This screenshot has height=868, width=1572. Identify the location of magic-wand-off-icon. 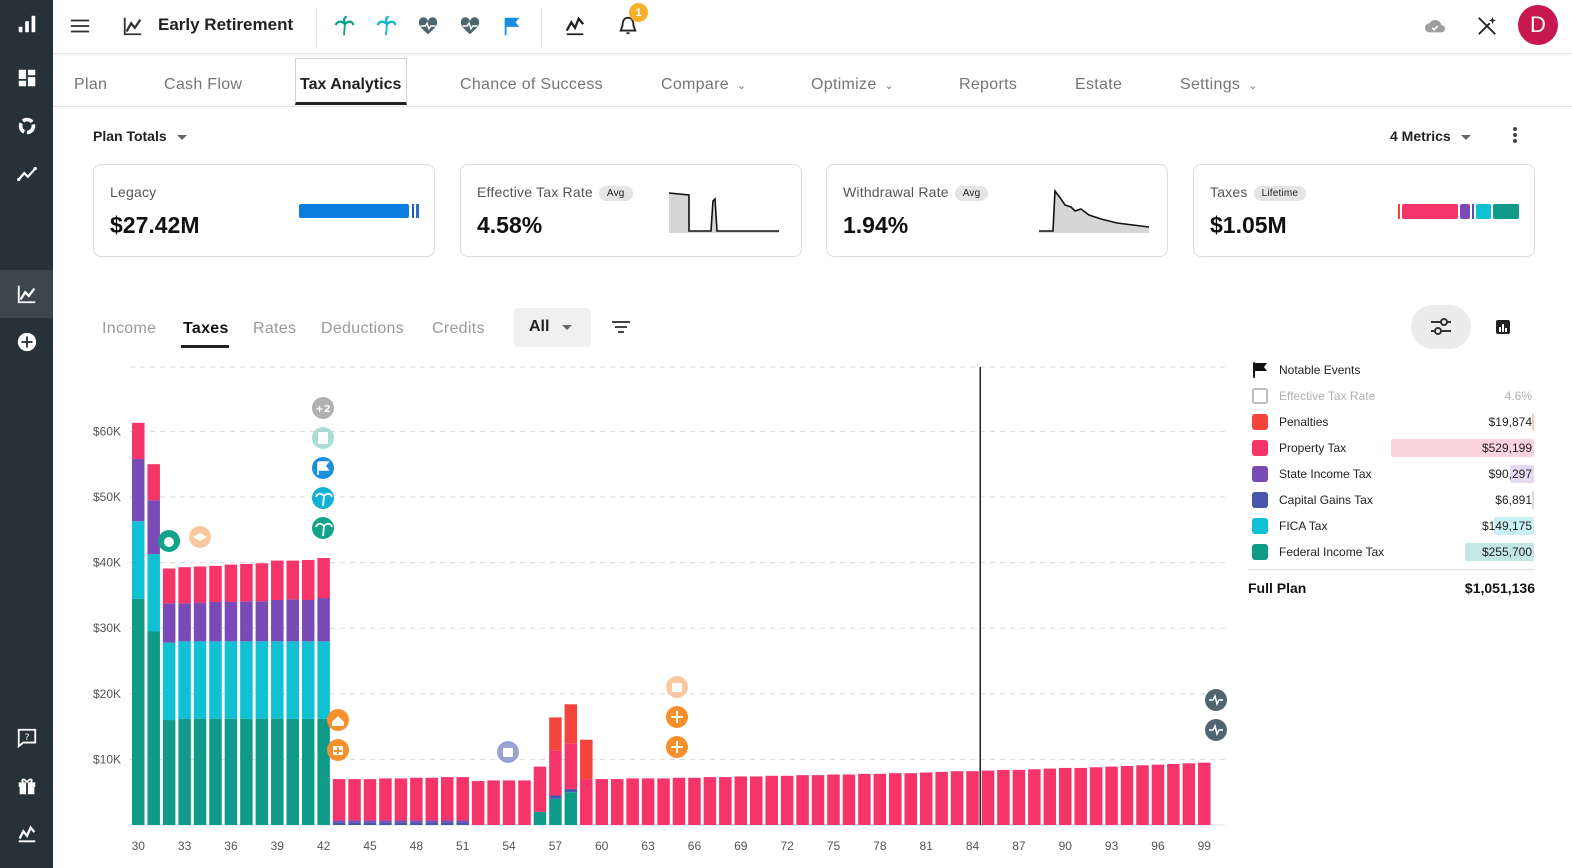
(1487, 26).